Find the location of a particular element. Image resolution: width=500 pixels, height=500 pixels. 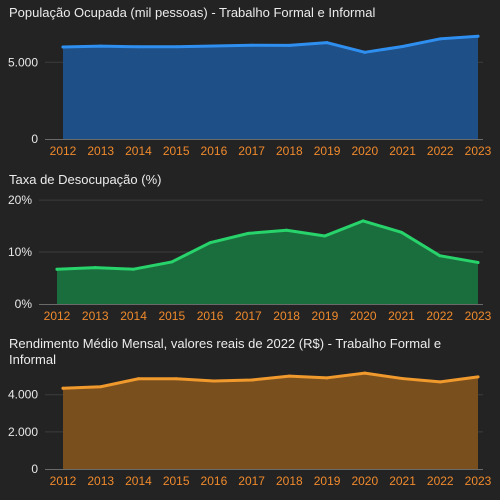

chart-title-desocupacao: Taxa de Desocupação (%) is located at coordinates (85, 179).